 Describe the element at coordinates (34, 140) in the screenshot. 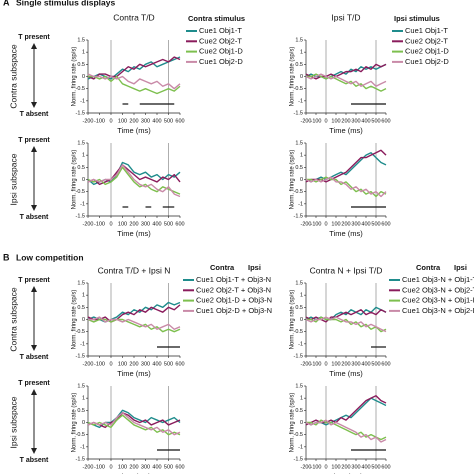

I see `row-top: T present` at that location.